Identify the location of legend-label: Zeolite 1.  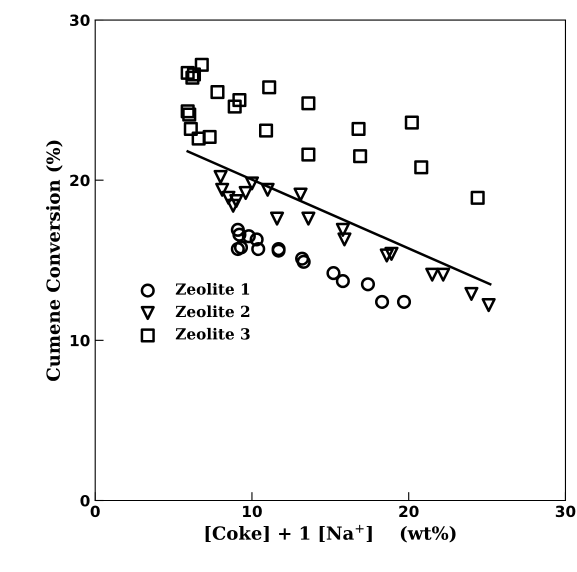
(213, 288).